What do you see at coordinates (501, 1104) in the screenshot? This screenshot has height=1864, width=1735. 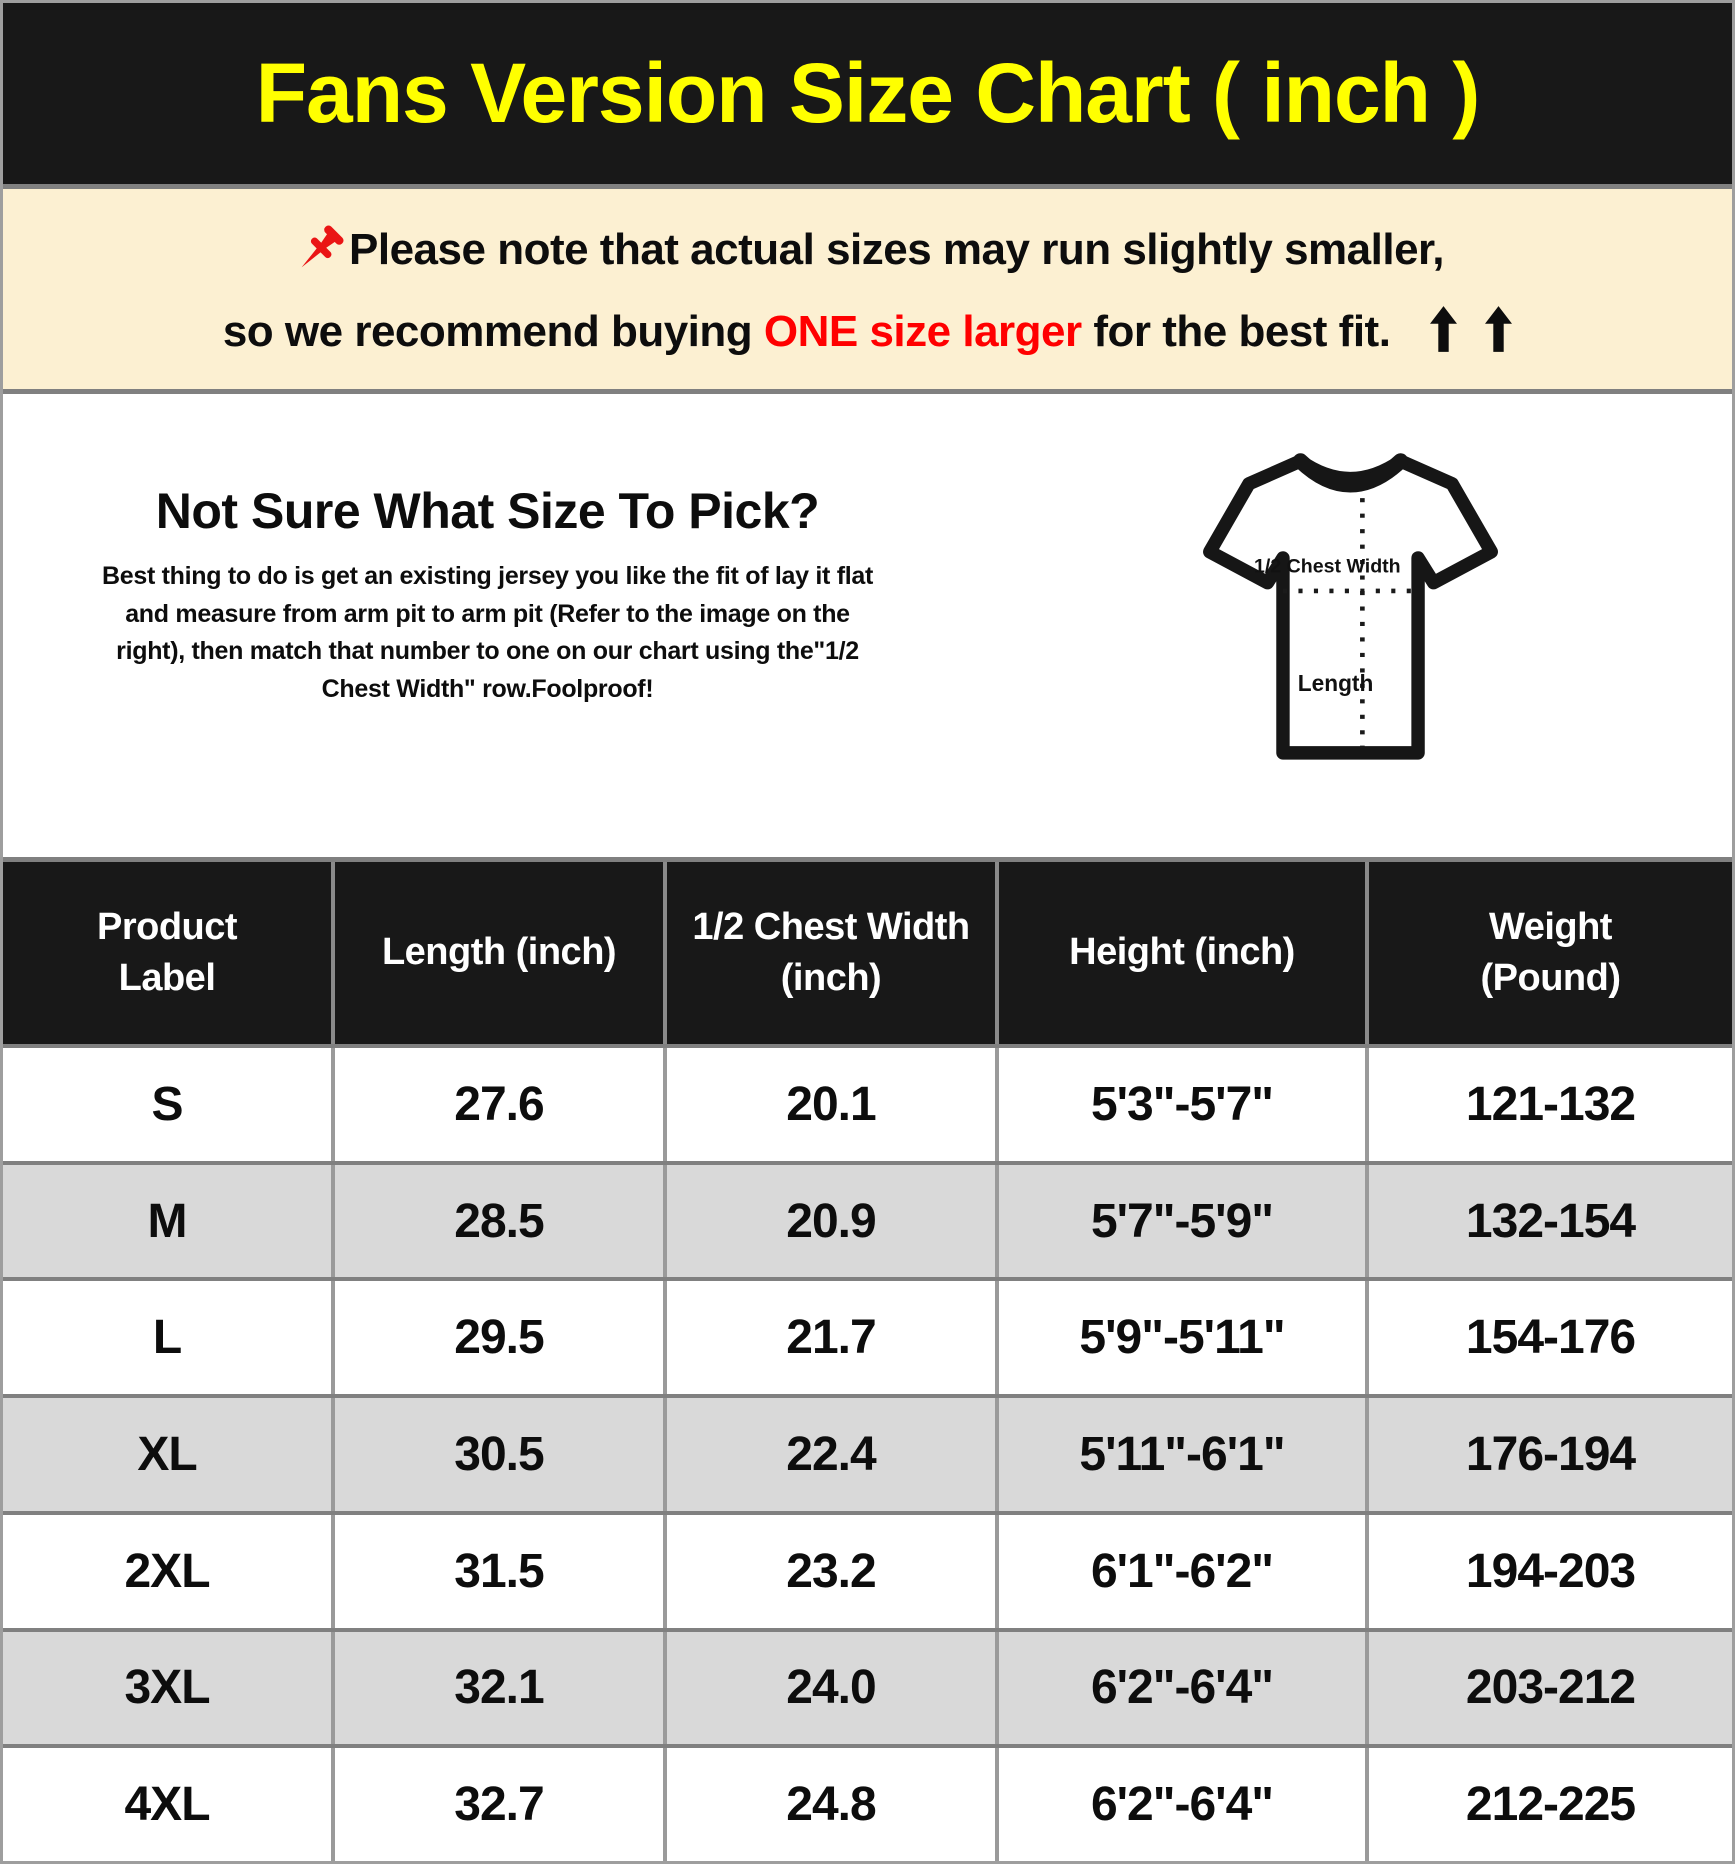 I see `length-cell: 27.6` at bounding box center [501, 1104].